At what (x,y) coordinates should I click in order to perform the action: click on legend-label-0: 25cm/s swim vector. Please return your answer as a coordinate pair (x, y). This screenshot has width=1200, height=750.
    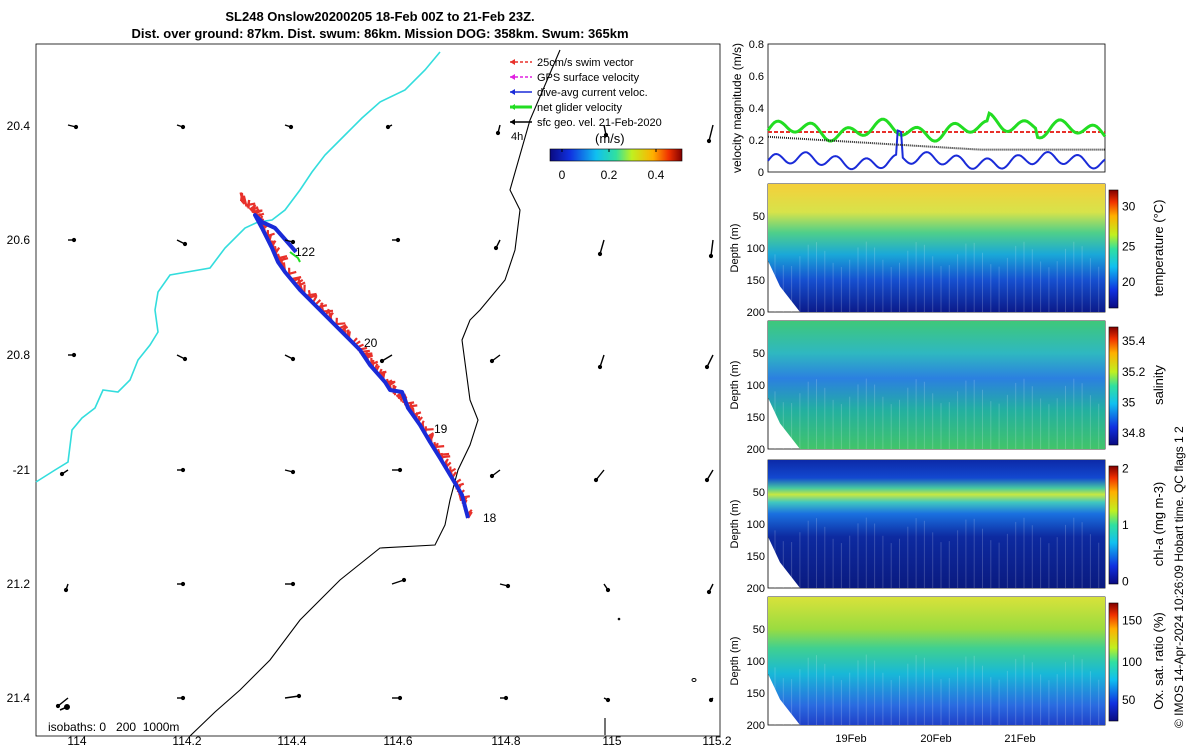
    Looking at the image, I should click on (585, 63).